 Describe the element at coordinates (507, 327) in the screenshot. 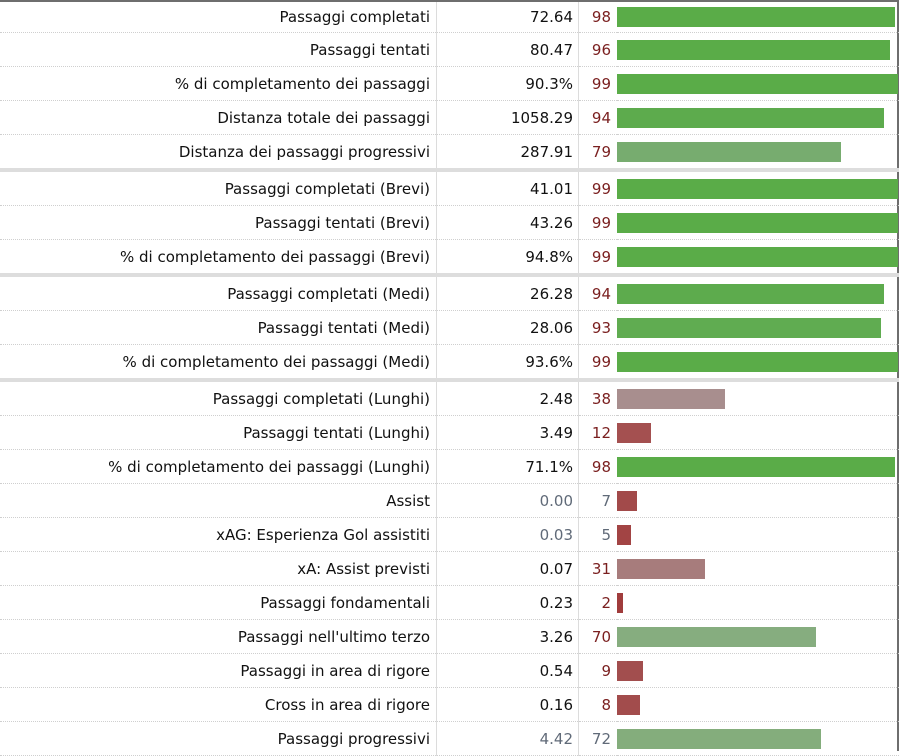

I see `stat-value: 28.06` at that location.